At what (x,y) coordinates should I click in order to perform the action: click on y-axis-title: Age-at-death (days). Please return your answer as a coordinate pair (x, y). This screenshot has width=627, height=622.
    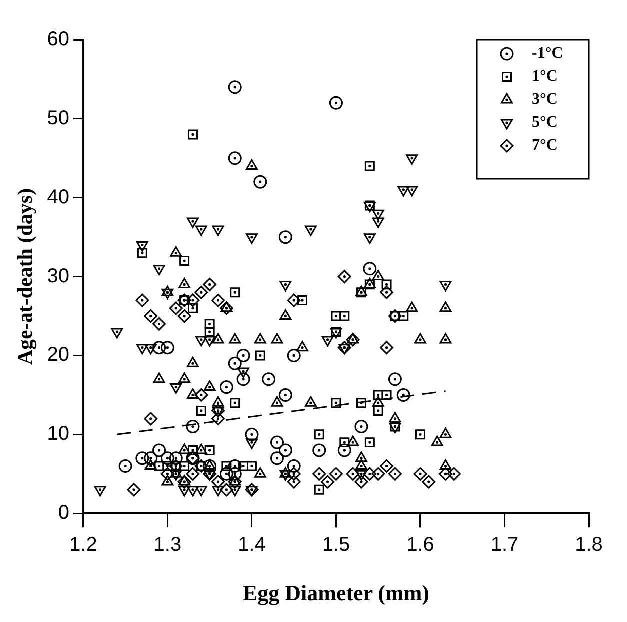
    Looking at the image, I should click on (25, 277).